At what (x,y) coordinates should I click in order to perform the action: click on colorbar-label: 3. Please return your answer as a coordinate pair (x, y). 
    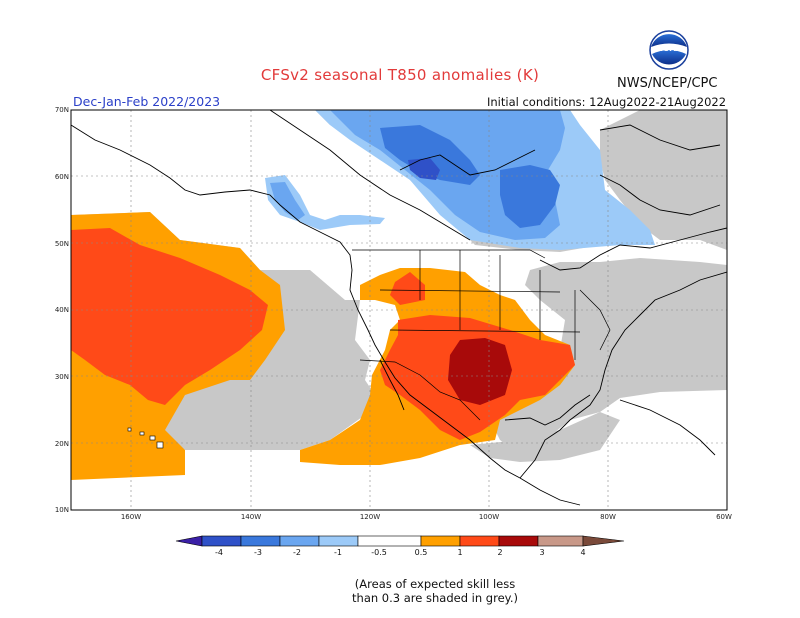
    Looking at the image, I should click on (541, 552).